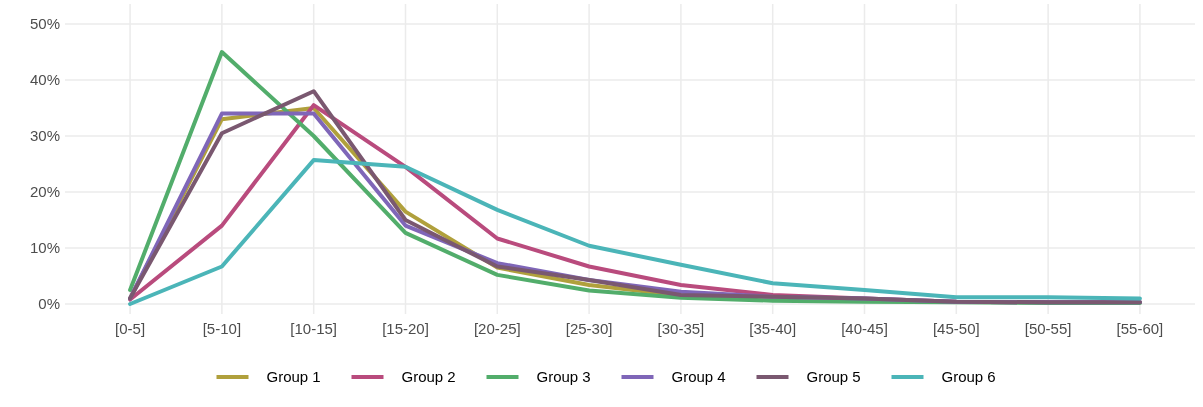 Image resolution: width=1203 pixels, height=407 pixels. Describe the element at coordinates (864, 328) in the screenshot. I see `x-tick-label: [40-45]` at that location.